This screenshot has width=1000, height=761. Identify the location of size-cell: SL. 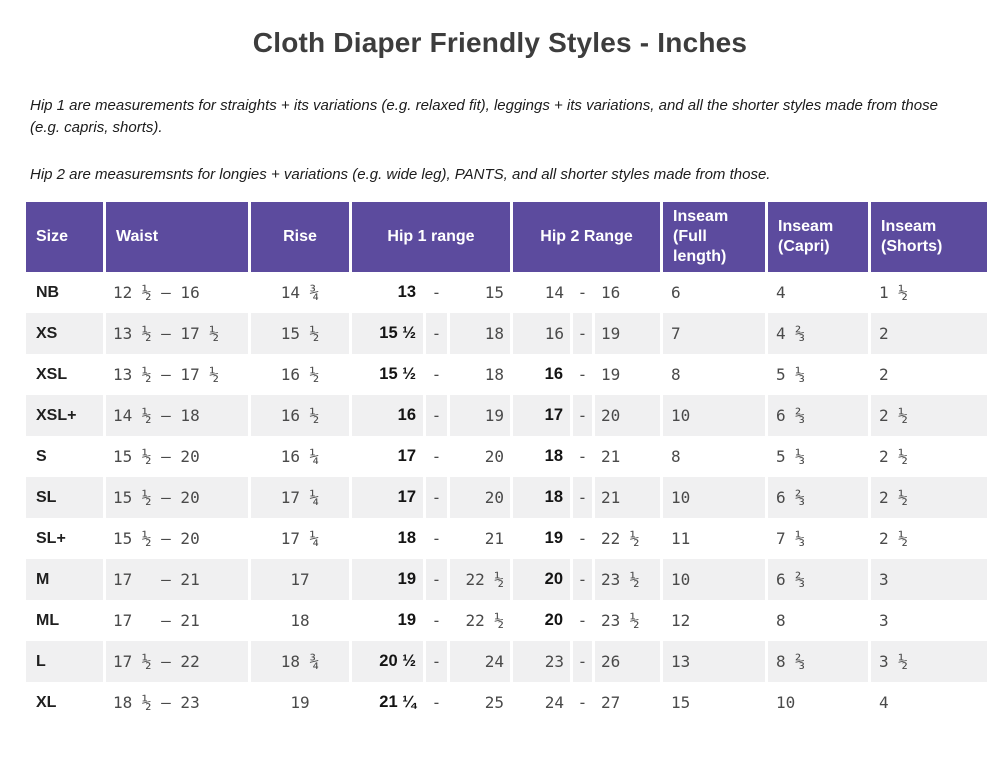
(64, 498).